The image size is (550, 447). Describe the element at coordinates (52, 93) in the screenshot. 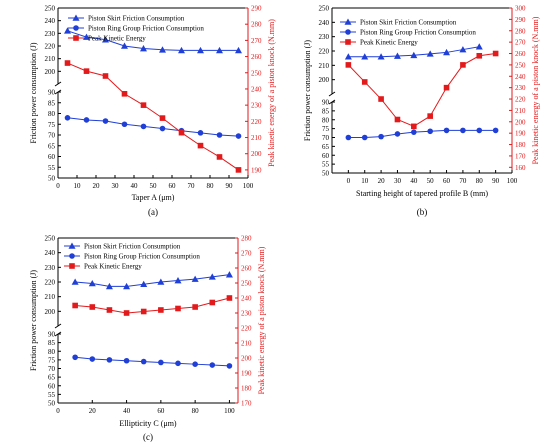

I see `y-left-tick-label: 90` at that location.